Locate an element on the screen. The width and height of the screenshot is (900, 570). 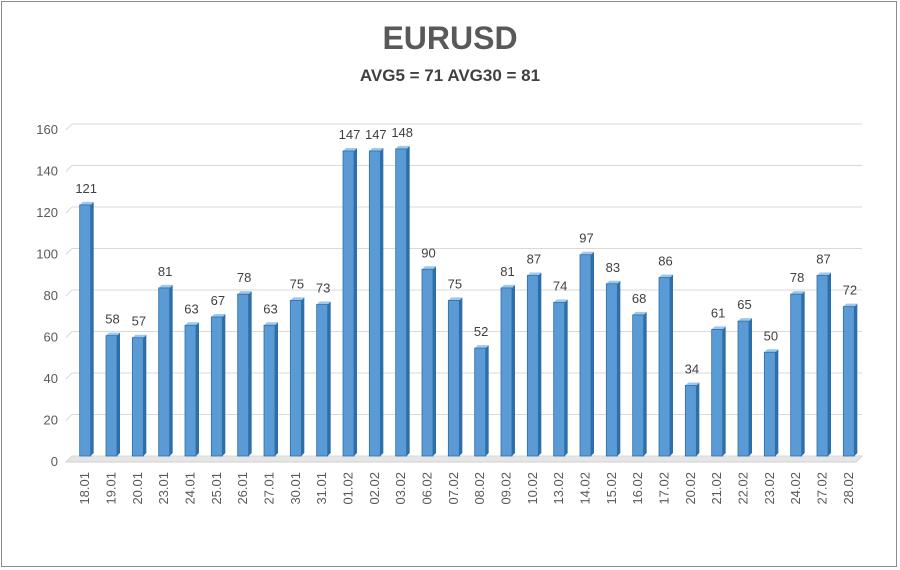
x-tick-label: 20.01 is located at coordinates (137, 488).